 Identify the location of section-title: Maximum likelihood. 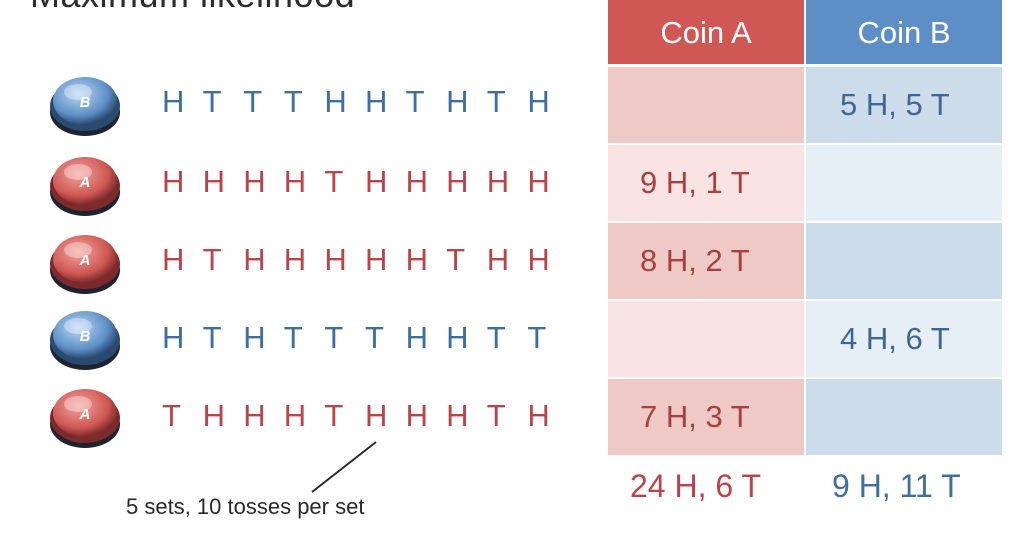
(192, 8).